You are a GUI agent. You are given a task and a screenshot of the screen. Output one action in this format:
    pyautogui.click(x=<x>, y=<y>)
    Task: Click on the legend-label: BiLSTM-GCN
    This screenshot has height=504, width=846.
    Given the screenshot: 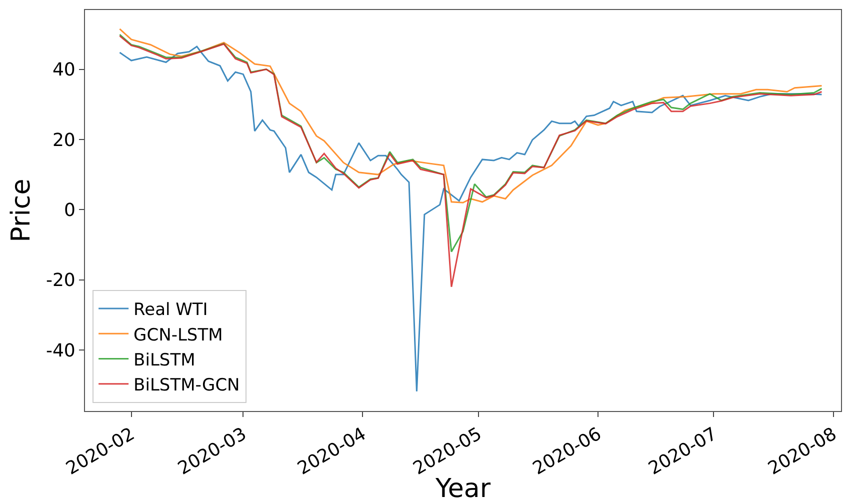 What is the action you would take?
    pyautogui.click(x=187, y=385)
    